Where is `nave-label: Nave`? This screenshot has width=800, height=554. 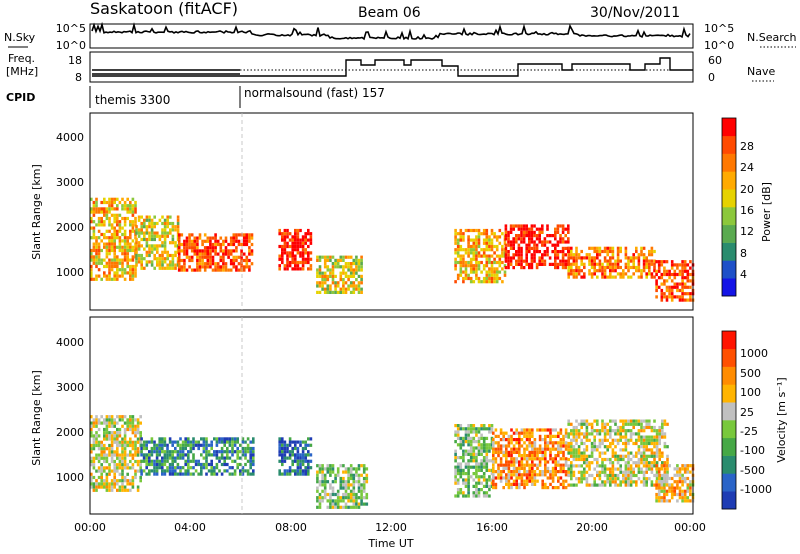 nave-label: Nave is located at coordinates (761, 71).